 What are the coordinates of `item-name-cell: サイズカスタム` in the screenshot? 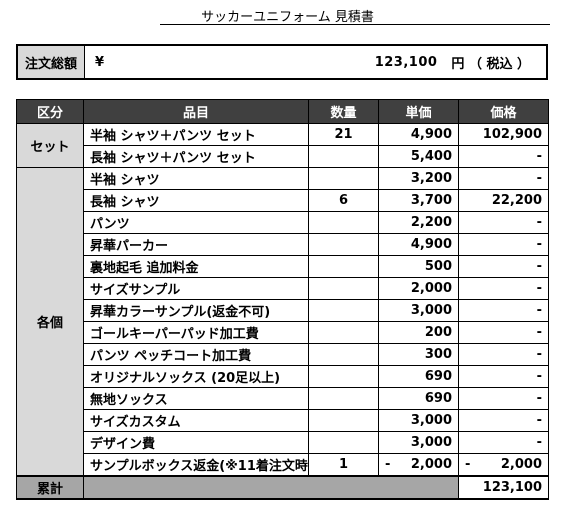 It's located at (196, 420).